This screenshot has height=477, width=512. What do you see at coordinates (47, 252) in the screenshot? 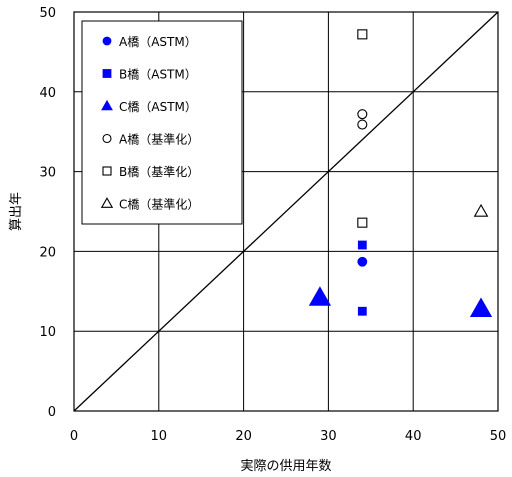
I see `y-tick-label: 20` at bounding box center [47, 252].